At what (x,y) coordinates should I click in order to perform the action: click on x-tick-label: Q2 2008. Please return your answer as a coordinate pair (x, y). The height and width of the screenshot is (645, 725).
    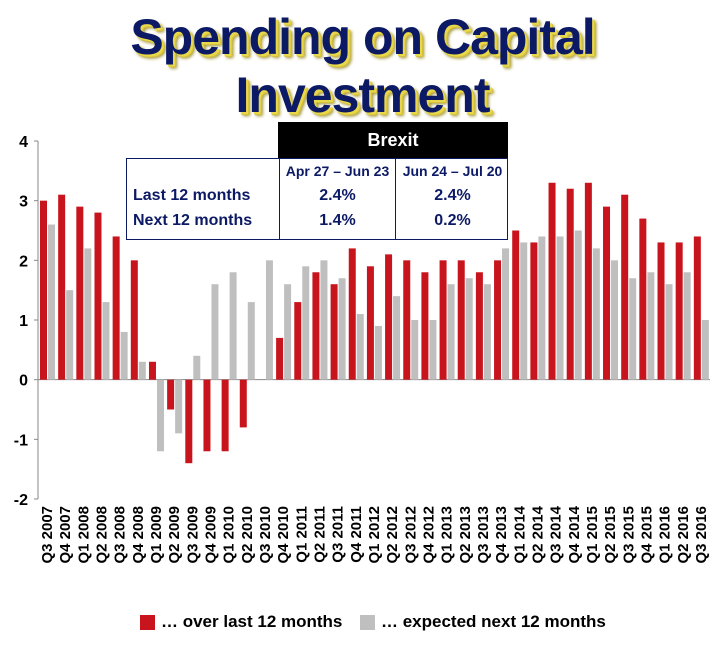
    Looking at the image, I should click on (102, 535).